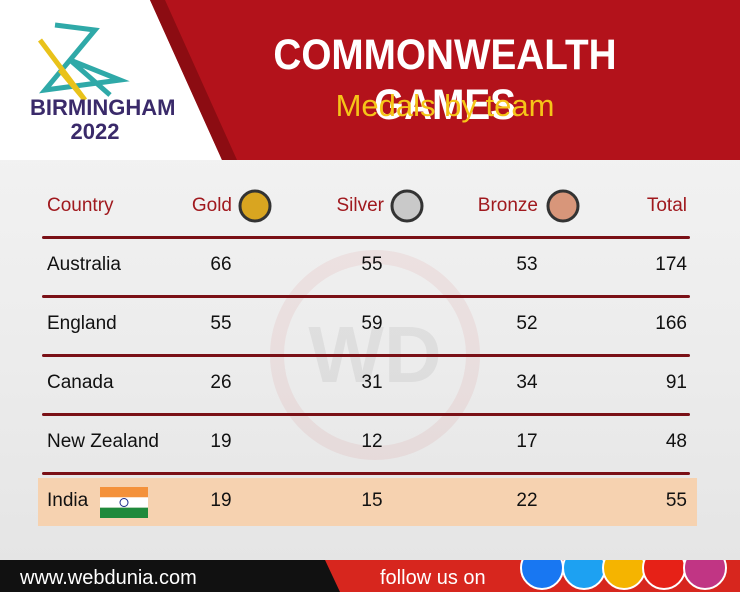 This screenshot has height=592, width=740. I want to click on logo-city: BIRMINGHAM, so click(103, 107).